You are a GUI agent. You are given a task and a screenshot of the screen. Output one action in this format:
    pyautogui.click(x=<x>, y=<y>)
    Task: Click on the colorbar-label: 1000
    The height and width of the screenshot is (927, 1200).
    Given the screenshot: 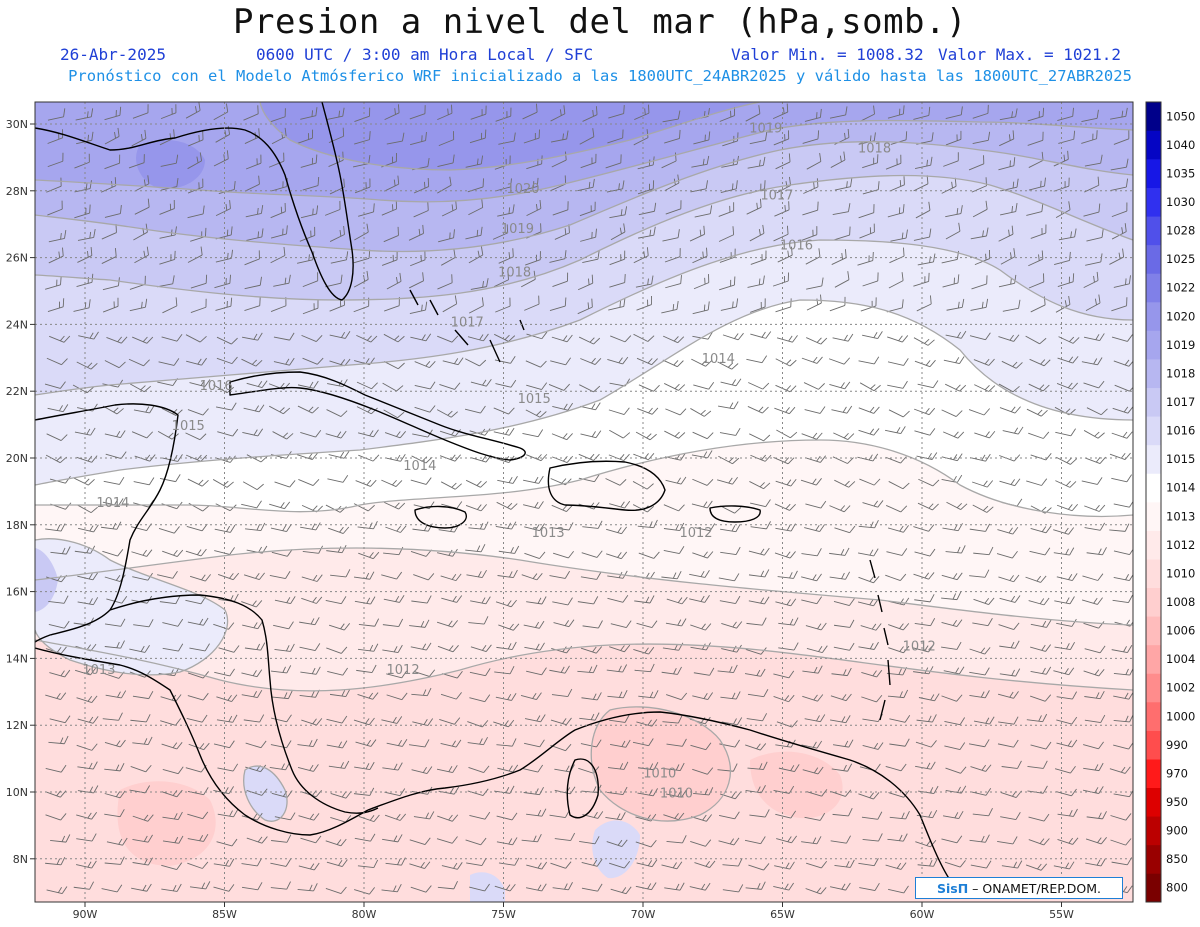 What is the action you would take?
    pyautogui.click(x=1180, y=716)
    